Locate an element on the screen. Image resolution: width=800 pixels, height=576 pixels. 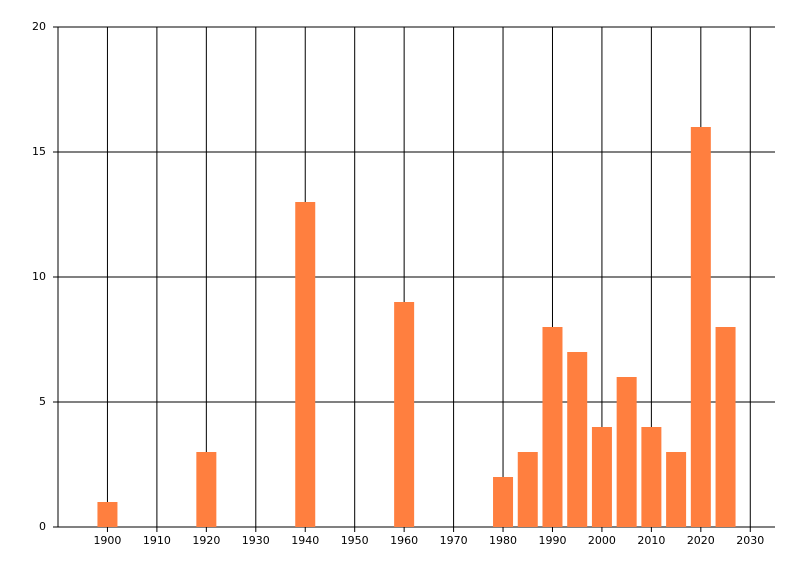
x-tick-label: 1990 is located at coordinates (552, 540).